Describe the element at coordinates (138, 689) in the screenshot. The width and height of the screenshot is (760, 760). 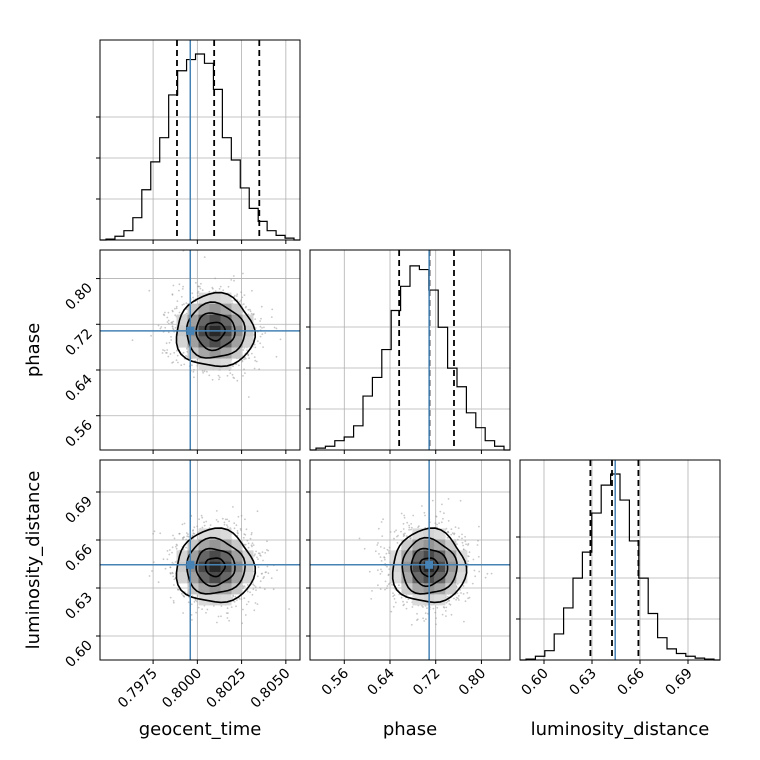
I see `x-tick-label-geocent-time: 0.7975` at that location.